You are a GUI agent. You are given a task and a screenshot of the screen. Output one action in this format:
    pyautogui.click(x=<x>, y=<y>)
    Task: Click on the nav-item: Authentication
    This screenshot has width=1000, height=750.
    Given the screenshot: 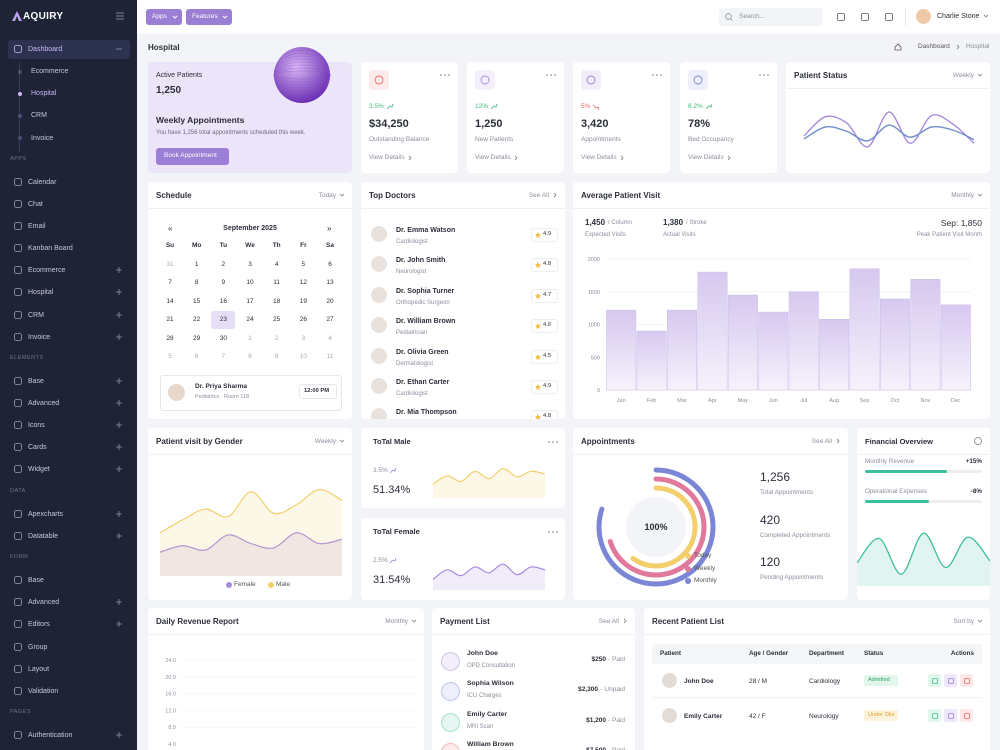 What is the action you would take?
    pyautogui.click(x=50, y=736)
    